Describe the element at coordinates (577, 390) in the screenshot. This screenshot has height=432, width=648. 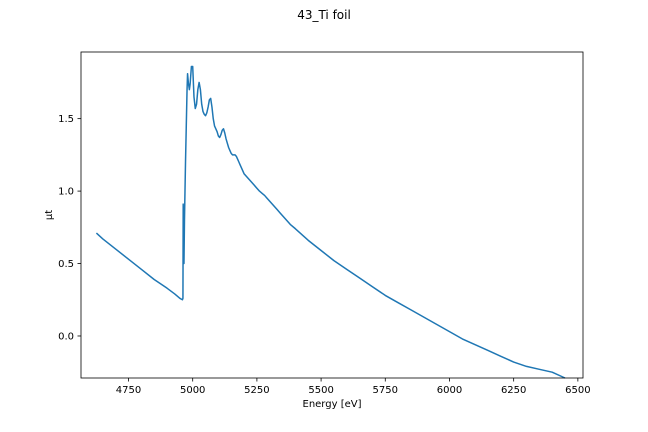
I see `x-tick-label: 6500` at that location.